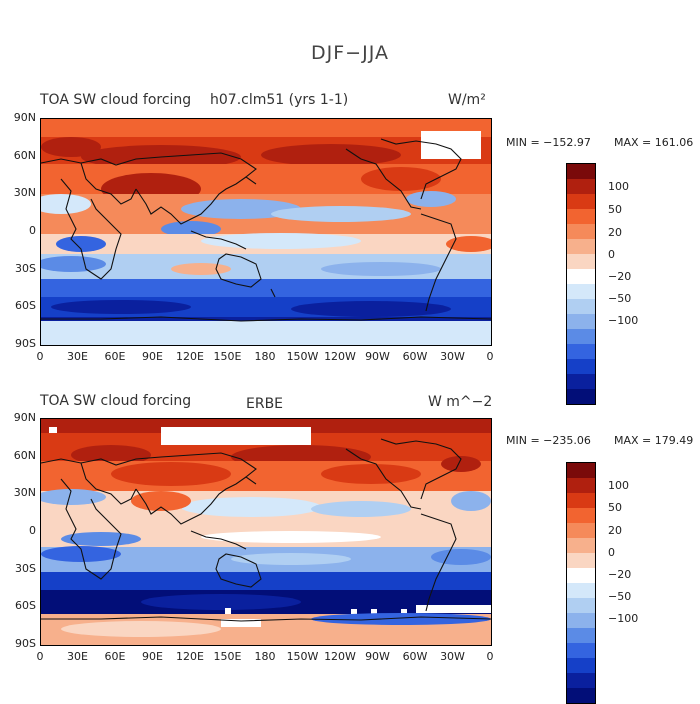  I want to click on panel2-units: W m^−2, so click(460, 402).